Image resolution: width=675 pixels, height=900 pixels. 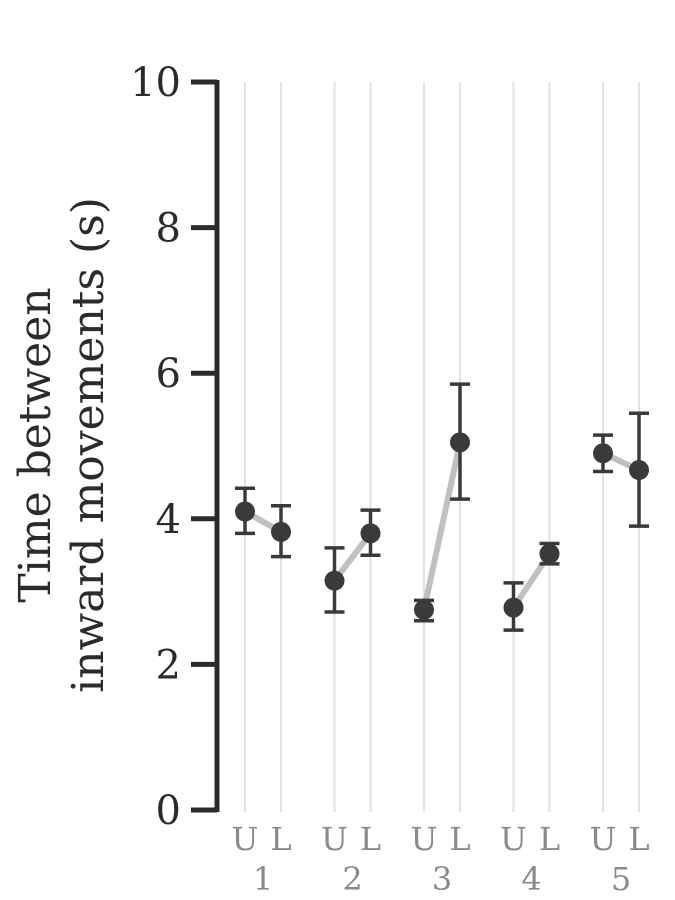 I want to click on y-tick-label: 8, so click(x=168, y=229).